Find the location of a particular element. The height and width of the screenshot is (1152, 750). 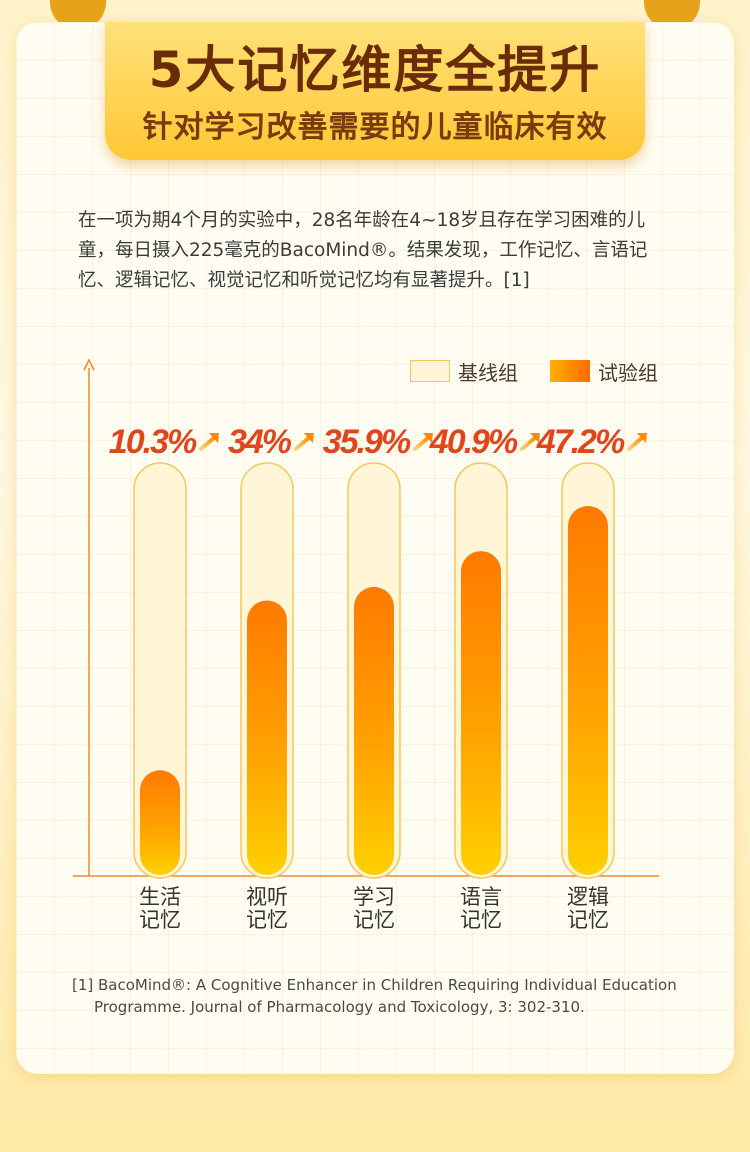

category-label-4-line1: 逻辑 is located at coordinates (588, 897).